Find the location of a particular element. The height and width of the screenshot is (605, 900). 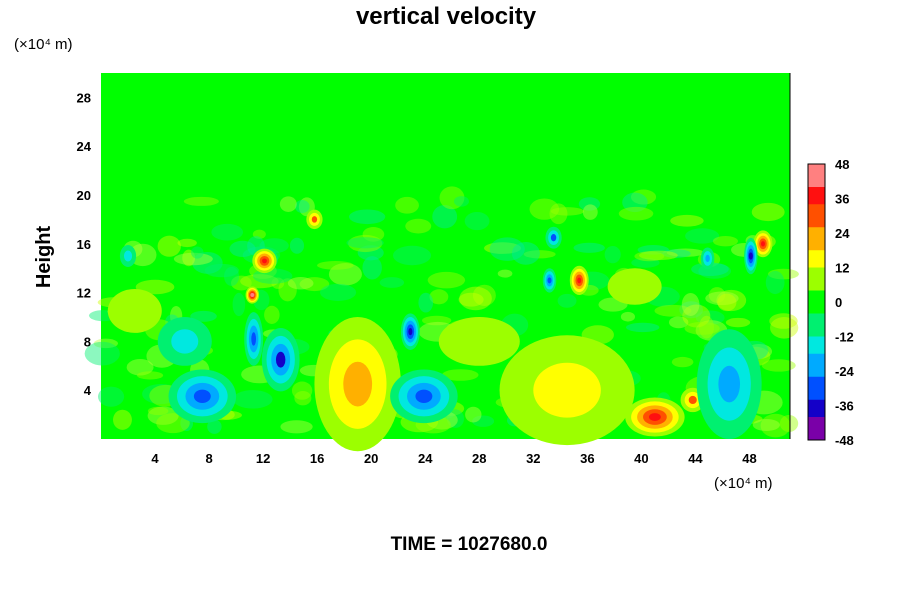

x-tick-label: 4 is located at coordinates (155, 458).